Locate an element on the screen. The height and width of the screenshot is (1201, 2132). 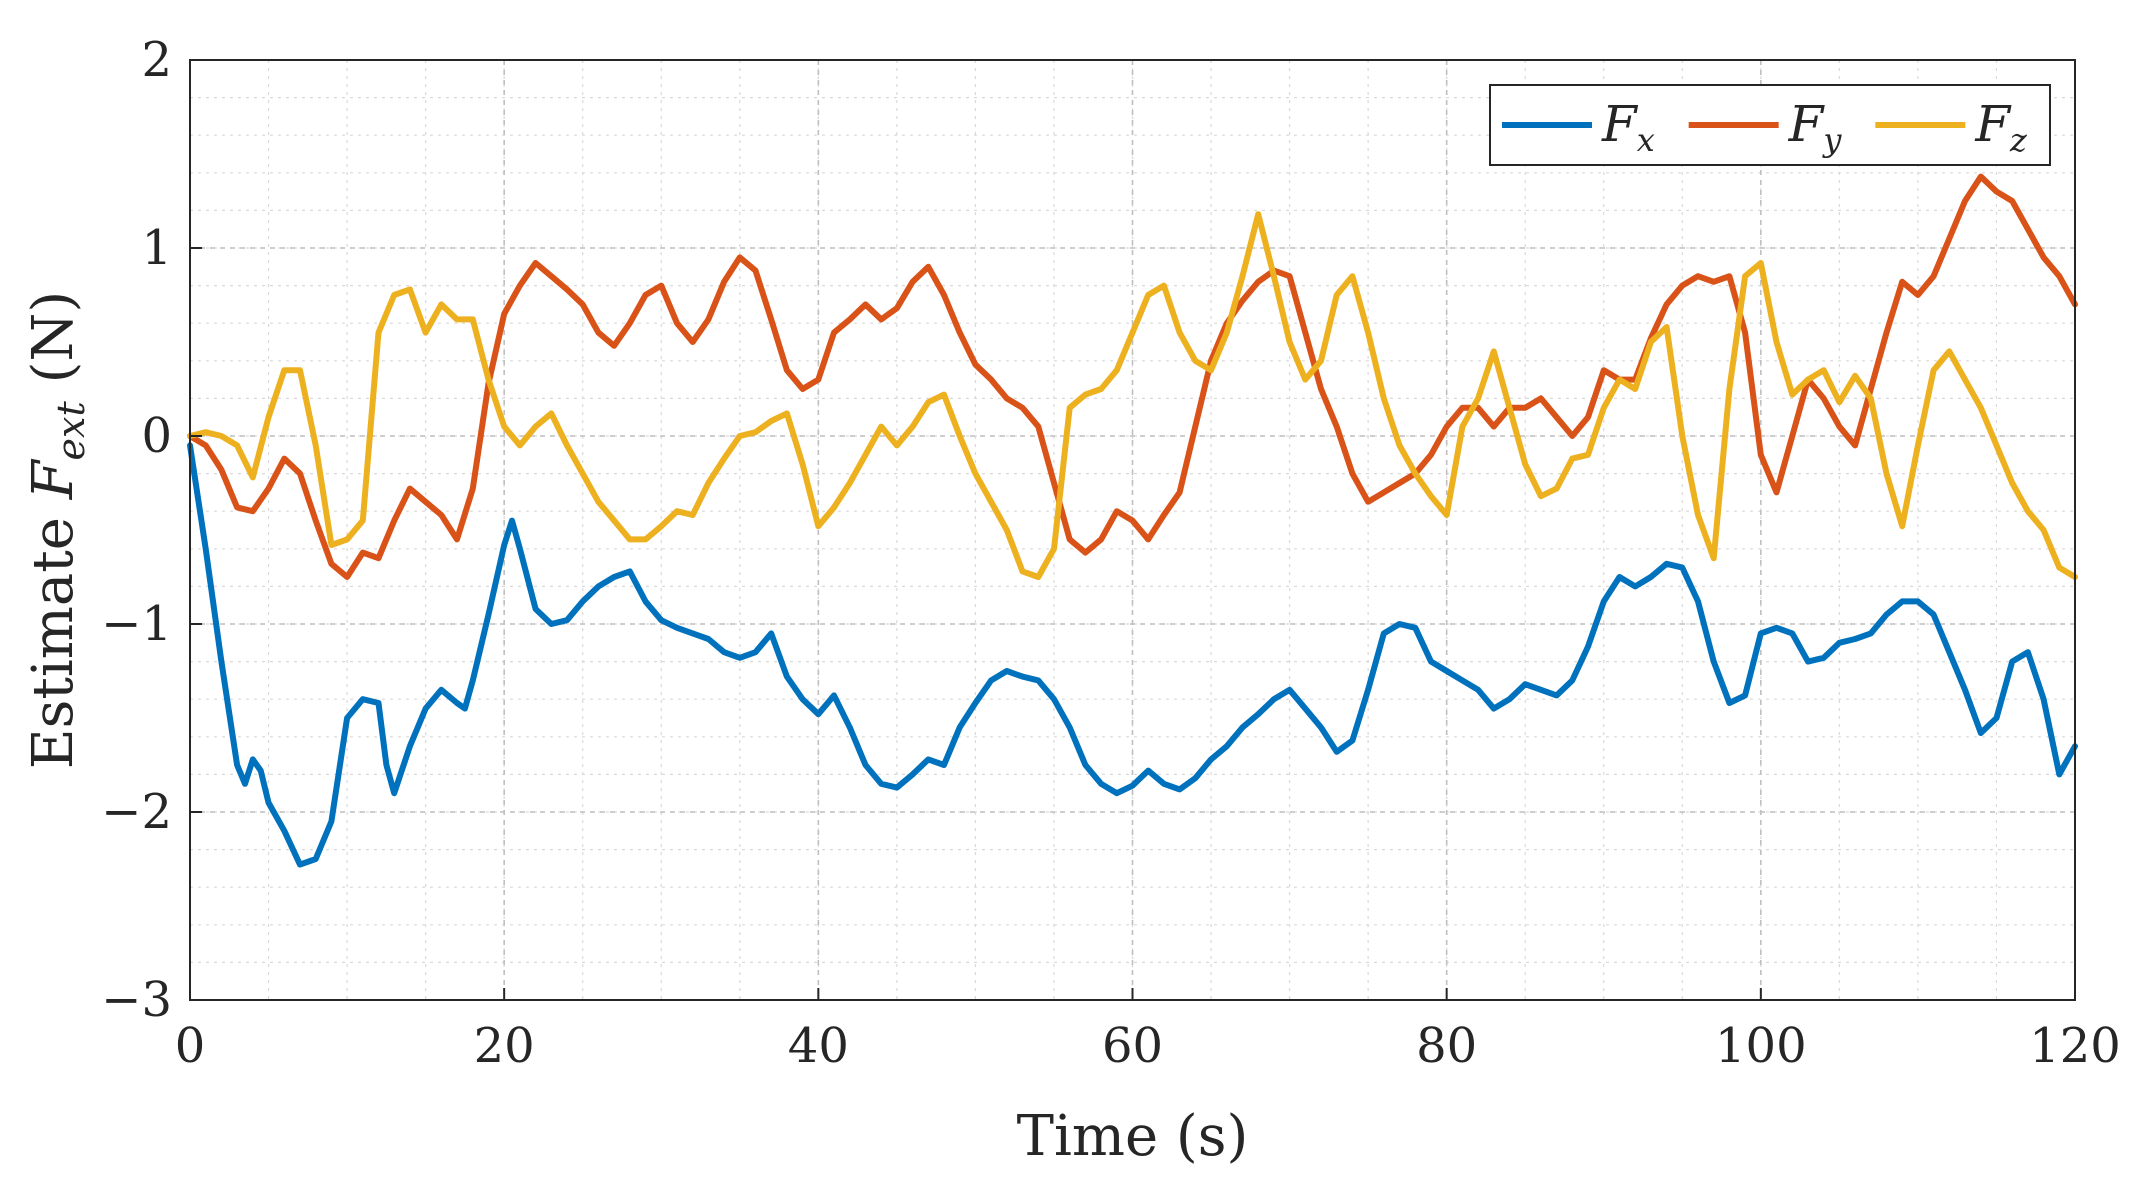
legend-label-x: Fx is located at coordinates (1628, 127).